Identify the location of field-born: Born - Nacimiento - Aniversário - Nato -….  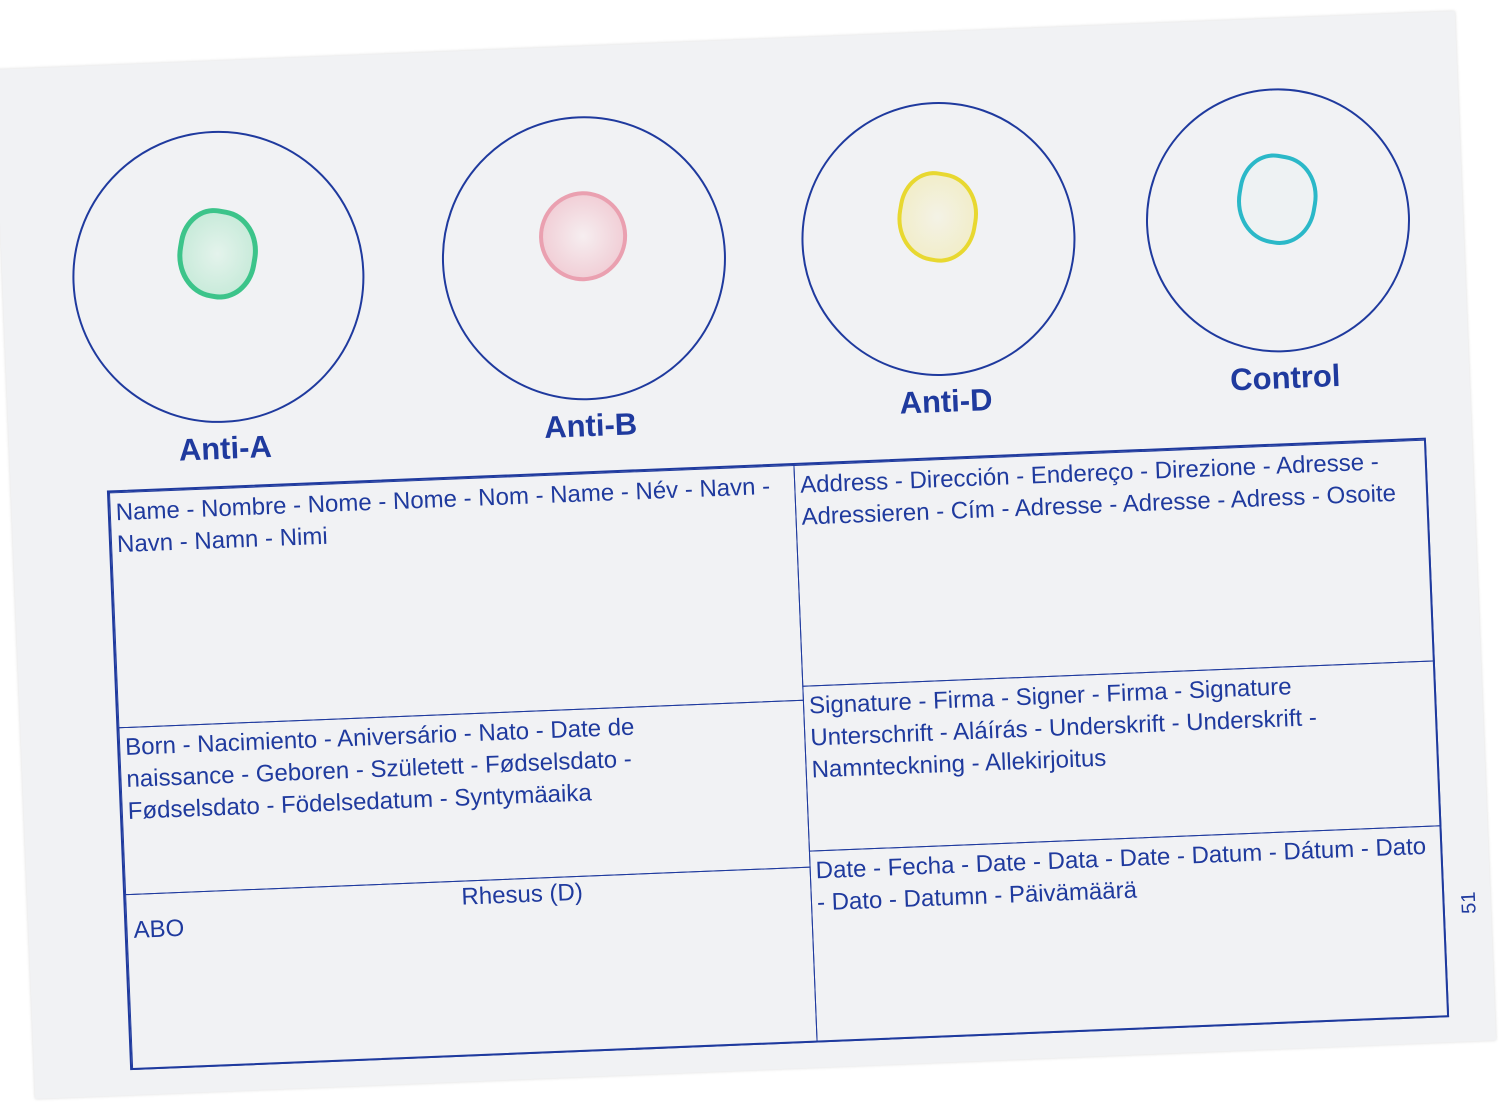
(464, 797).